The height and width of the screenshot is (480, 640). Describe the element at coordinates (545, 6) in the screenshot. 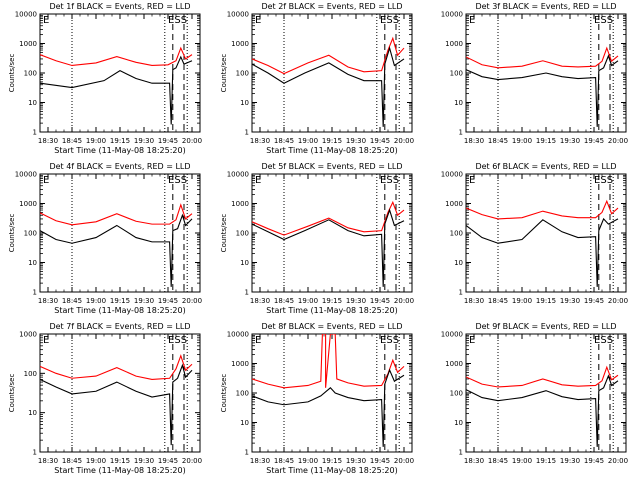

I see `panel-title: Det 3f BLACK = Events, RED = LLD` at that location.